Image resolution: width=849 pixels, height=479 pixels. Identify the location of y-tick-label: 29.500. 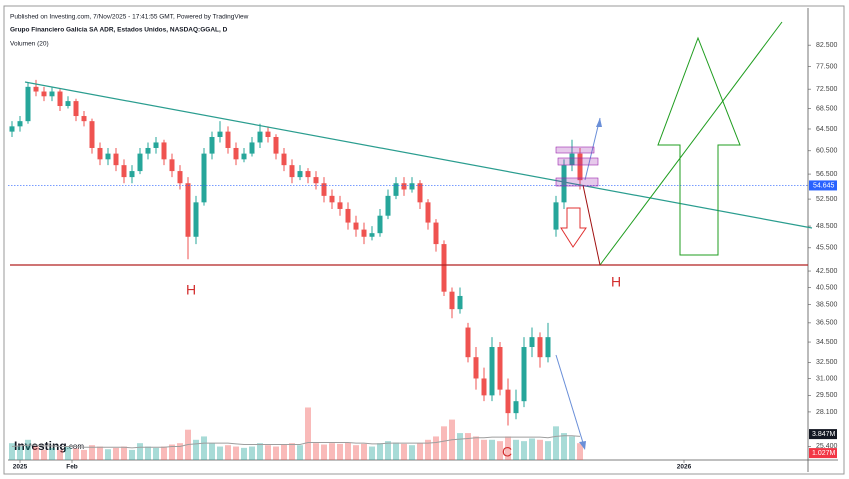
(827, 395).